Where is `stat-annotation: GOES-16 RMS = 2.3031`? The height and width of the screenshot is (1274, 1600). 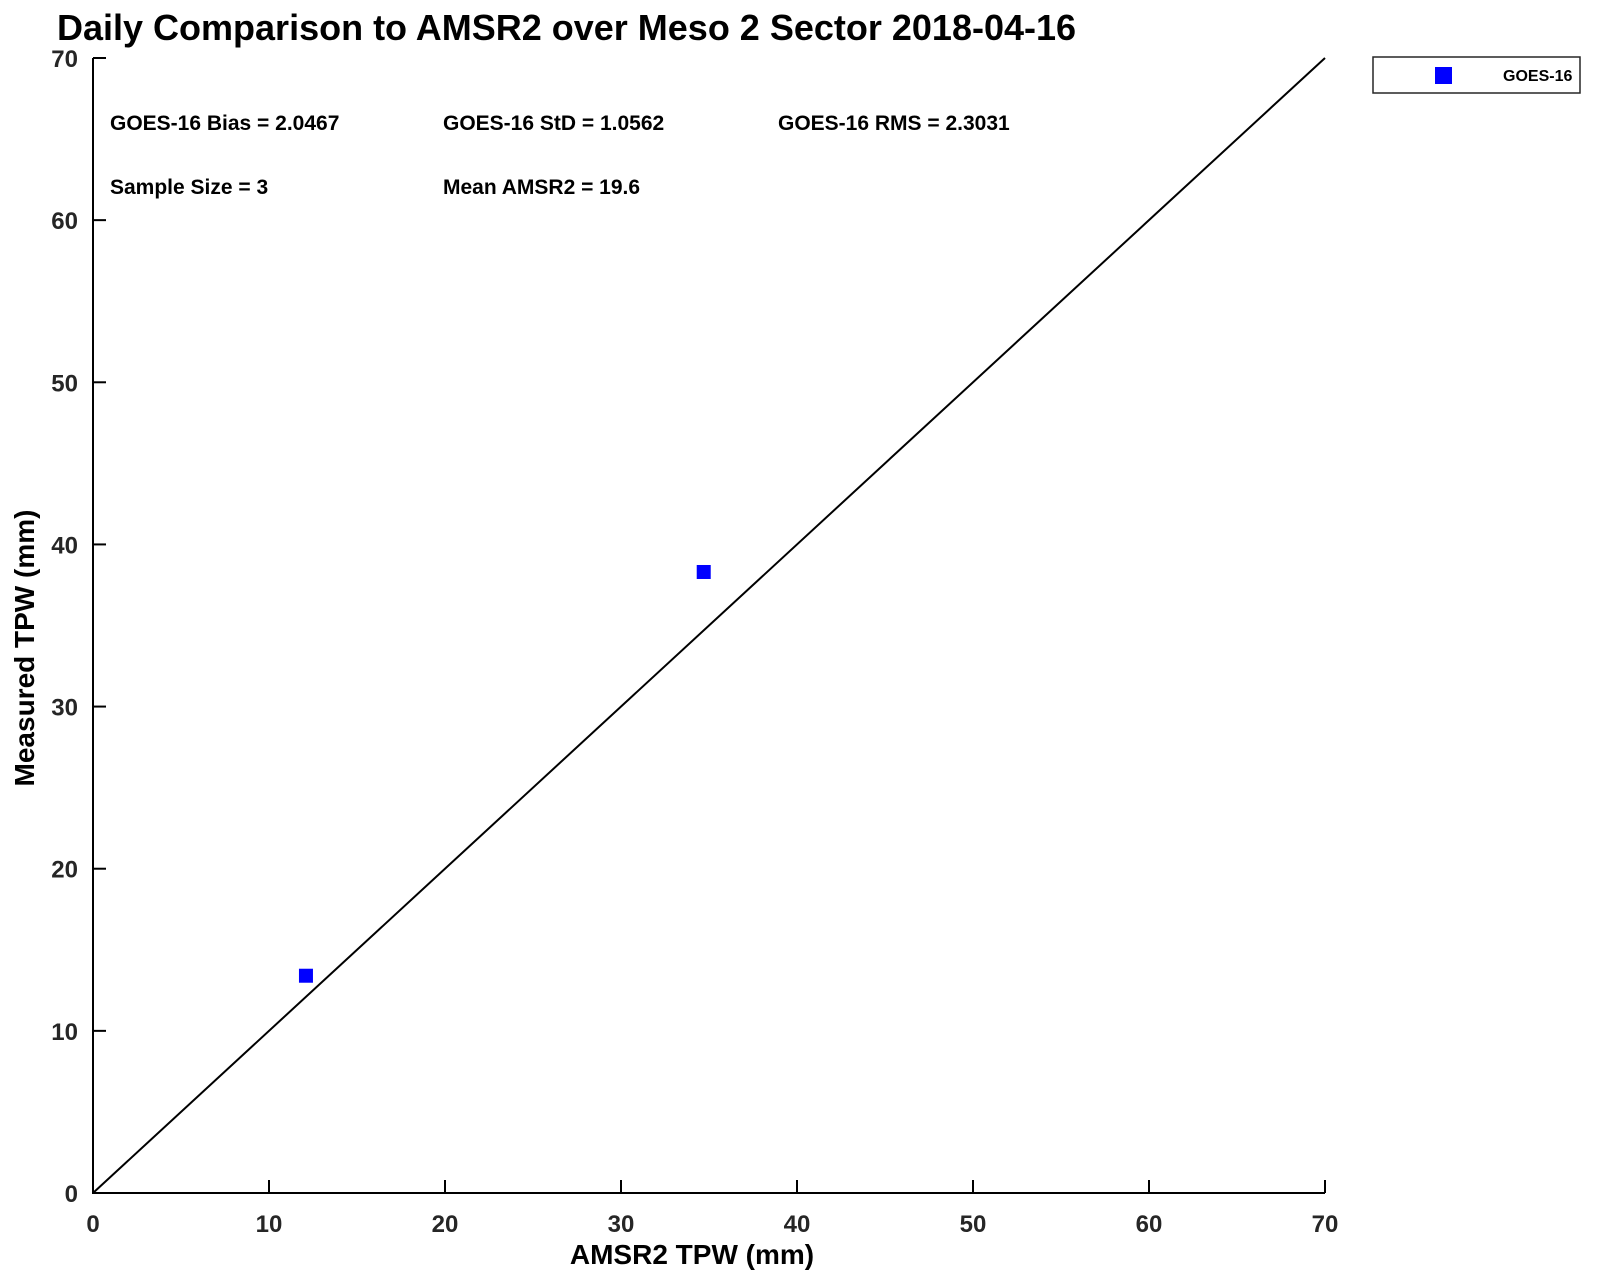 stat-annotation: GOES-16 RMS = 2.3031 is located at coordinates (894, 123).